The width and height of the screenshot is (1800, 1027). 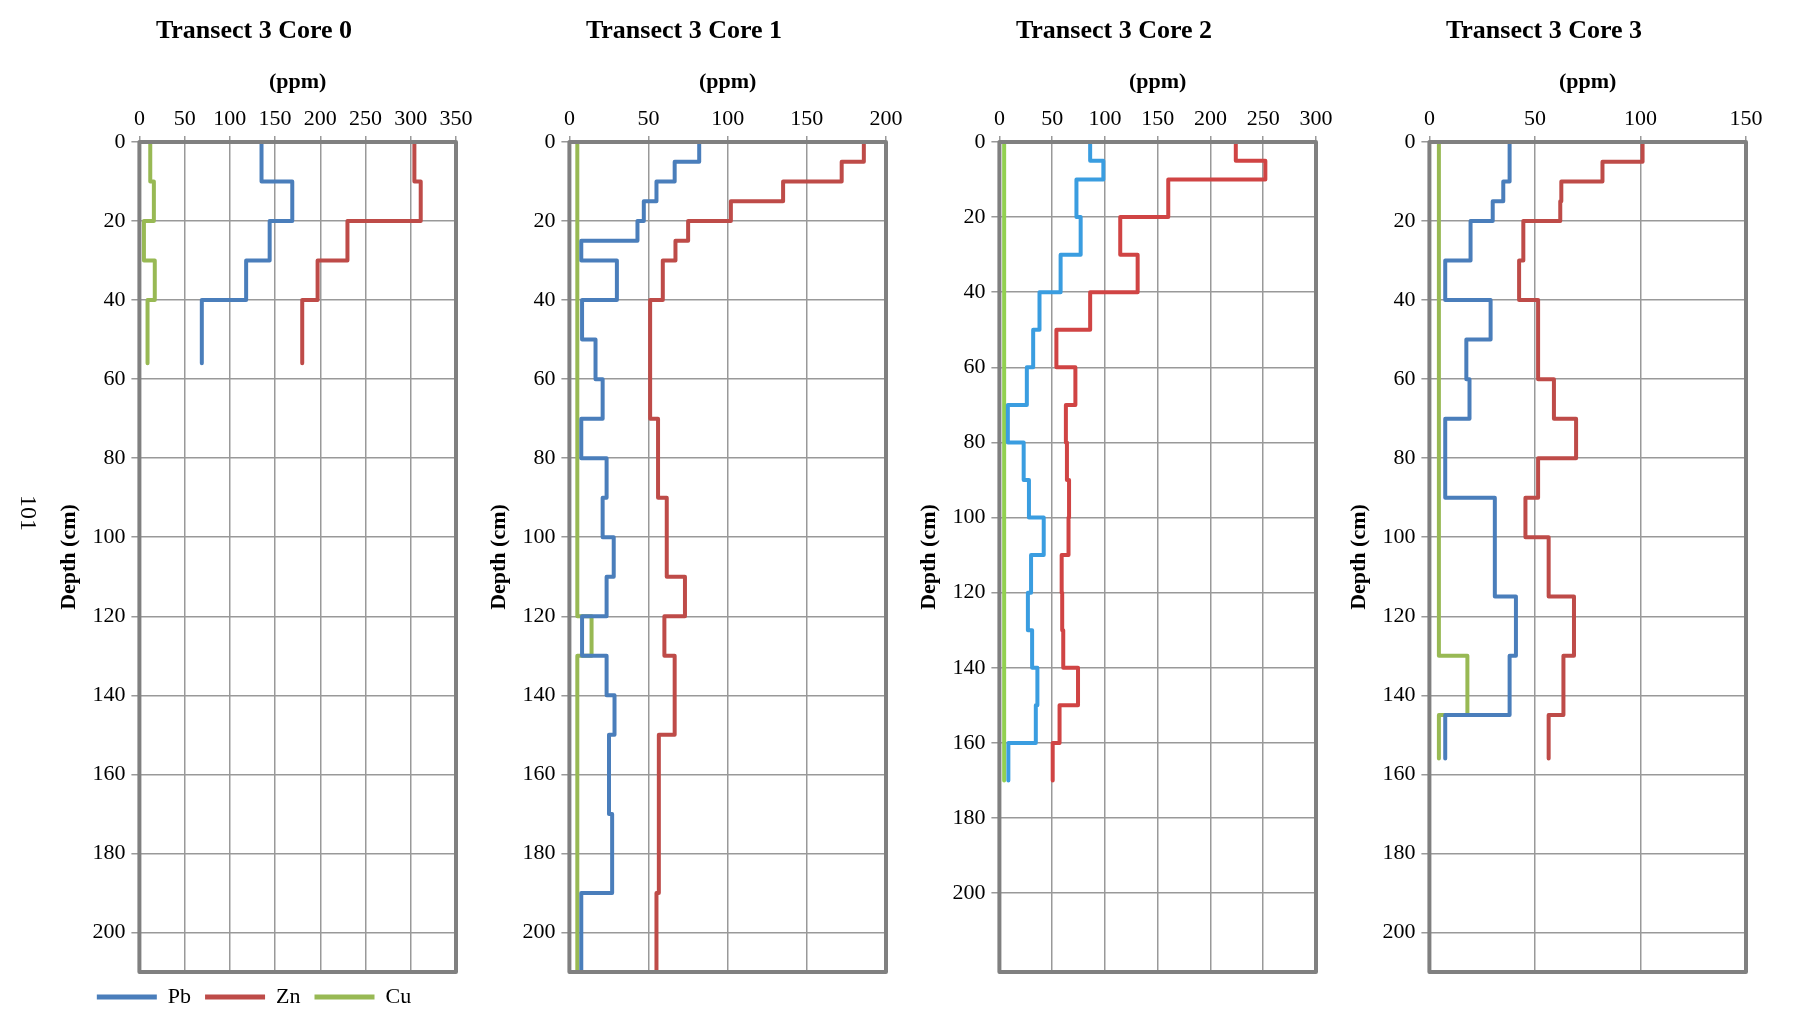 What do you see at coordinates (288, 995) in the screenshot?
I see `legend-label: Zn` at bounding box center [288, 995].